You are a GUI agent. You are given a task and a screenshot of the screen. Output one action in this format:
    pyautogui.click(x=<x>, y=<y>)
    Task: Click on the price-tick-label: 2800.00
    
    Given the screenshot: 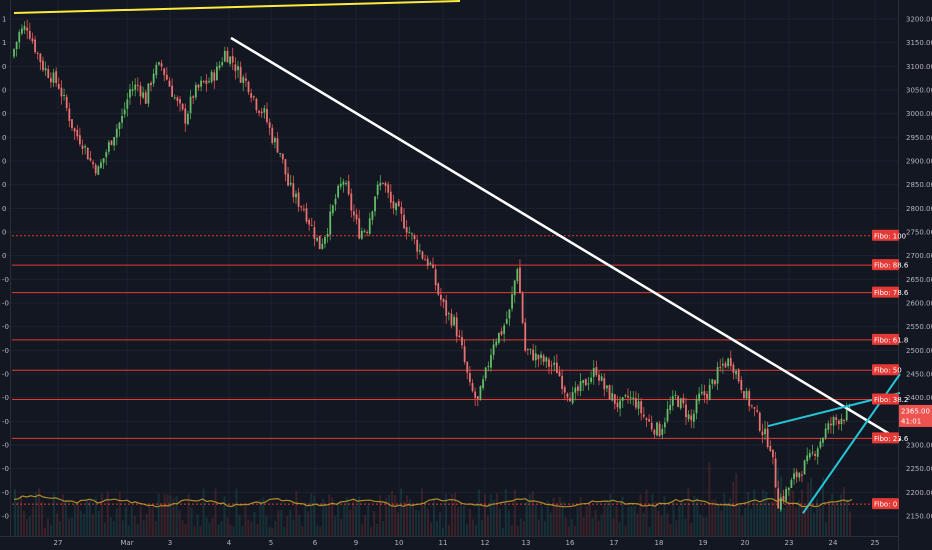 What is the action you would take?
    pyautogui.click(x=919, y=209)
    